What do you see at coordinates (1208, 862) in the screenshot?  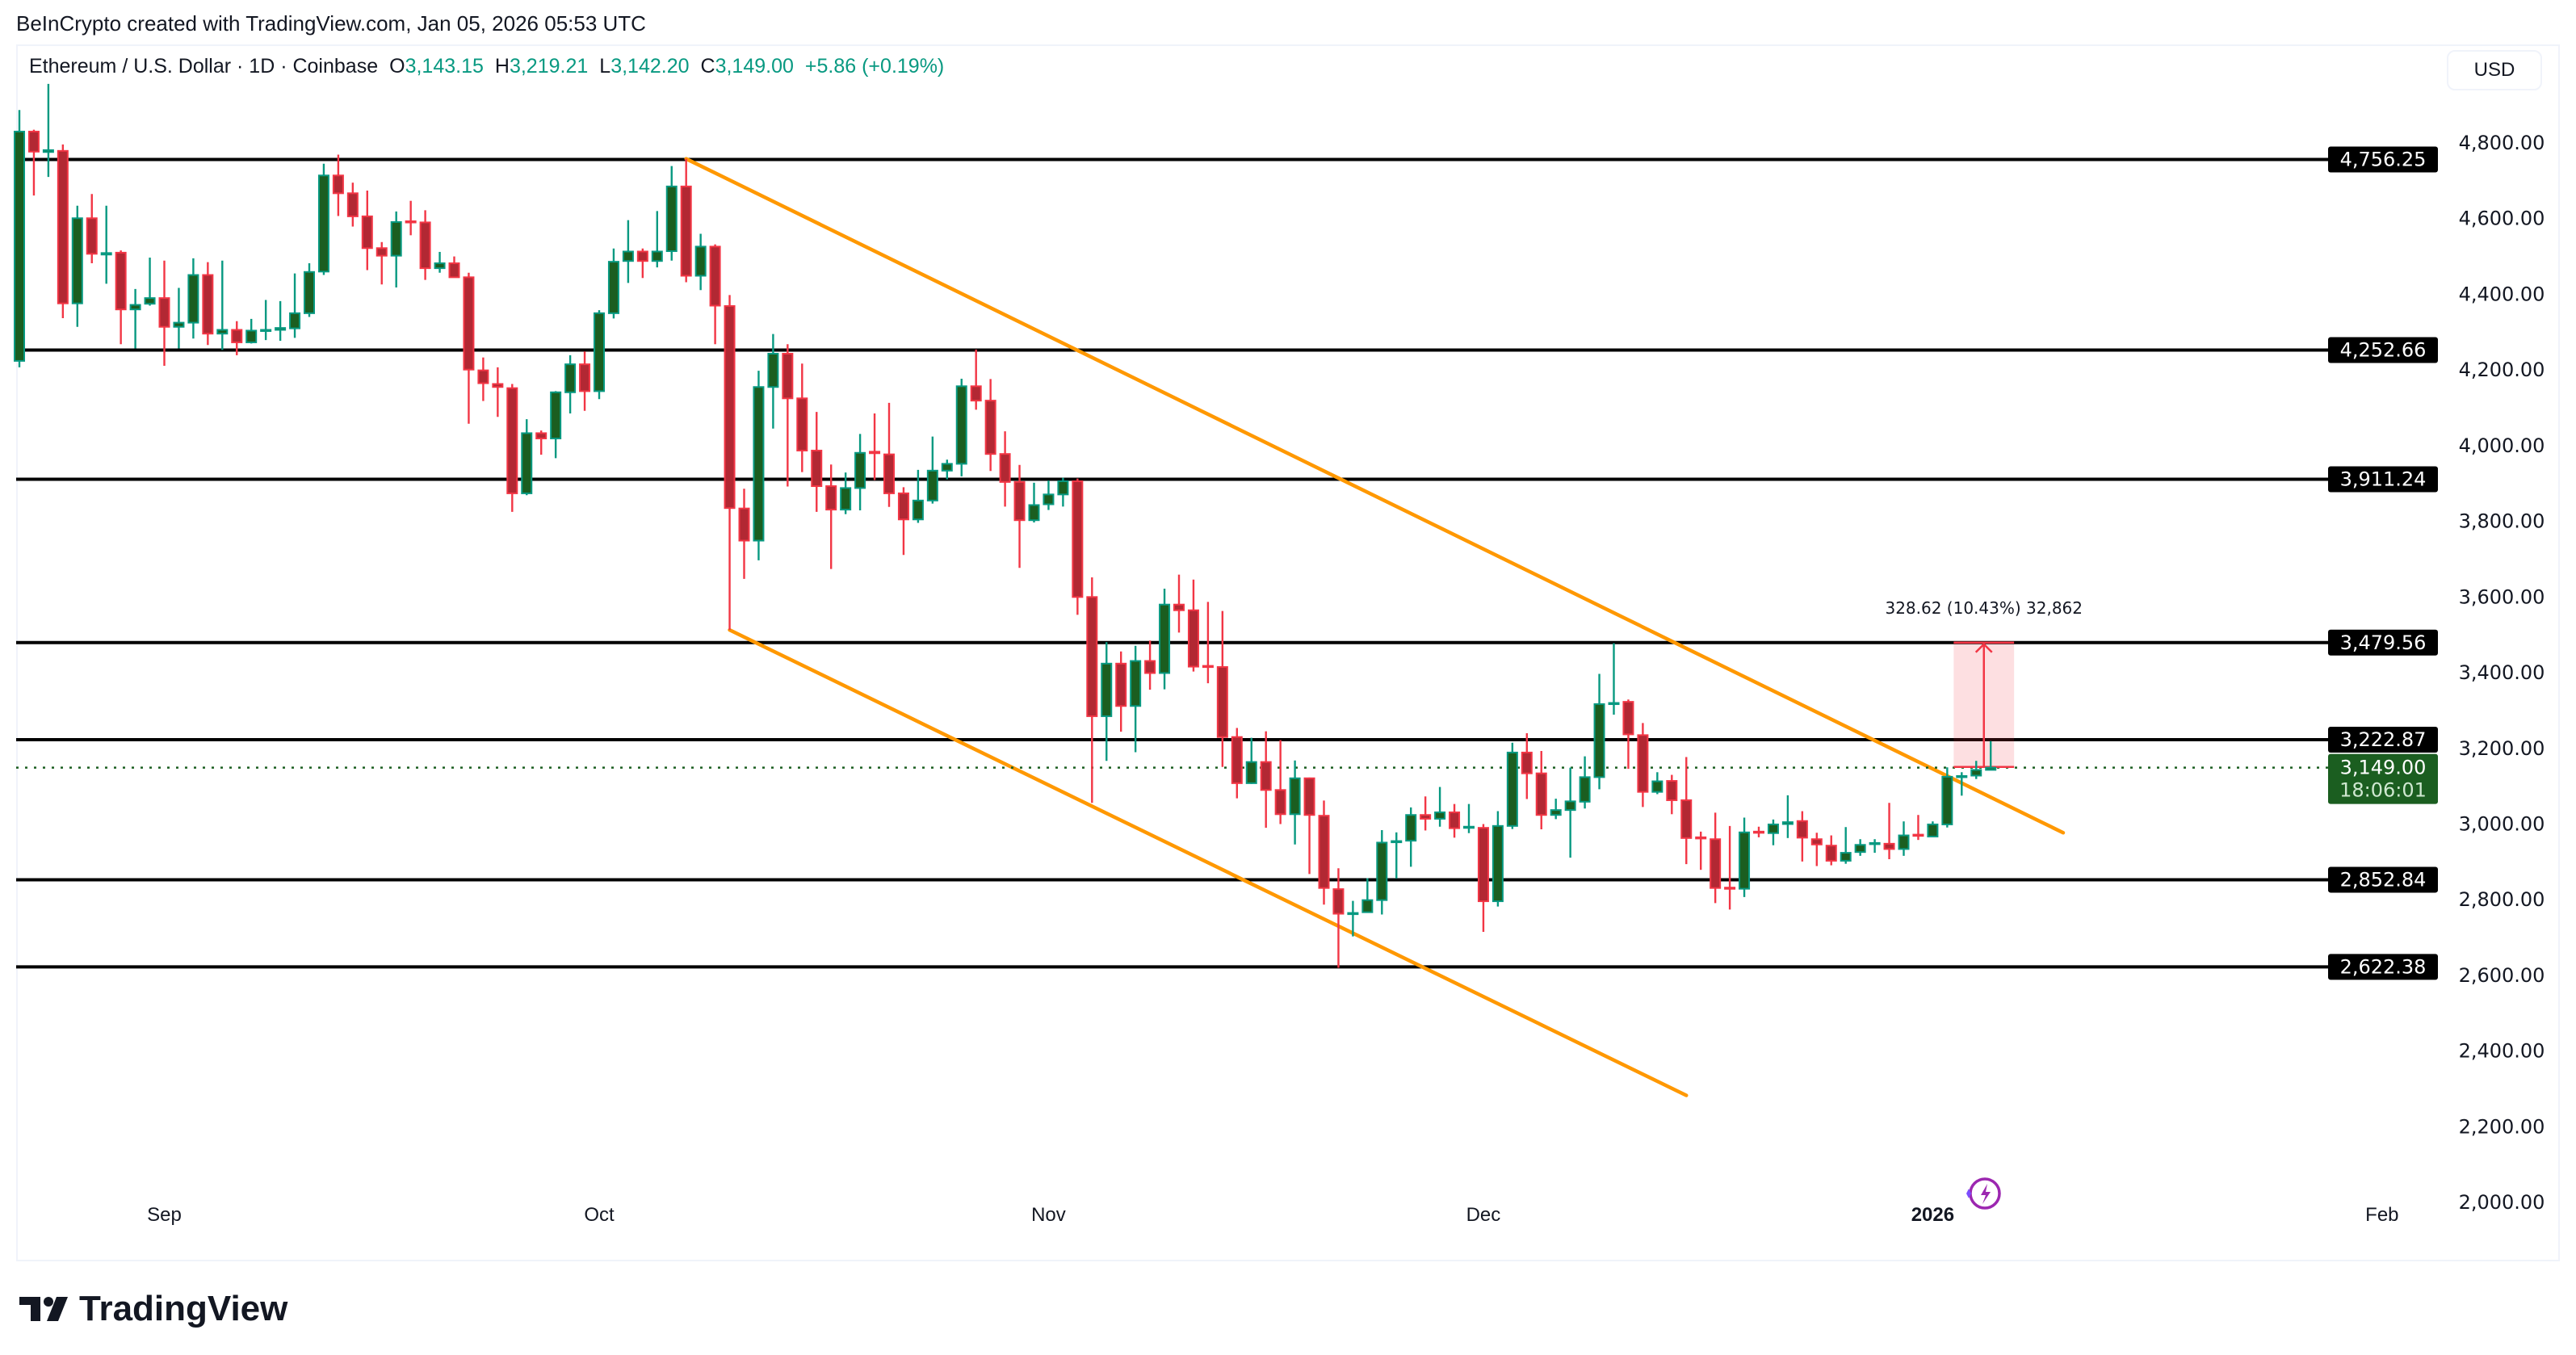 I see `trendline` at bounding box center [1208, 862].